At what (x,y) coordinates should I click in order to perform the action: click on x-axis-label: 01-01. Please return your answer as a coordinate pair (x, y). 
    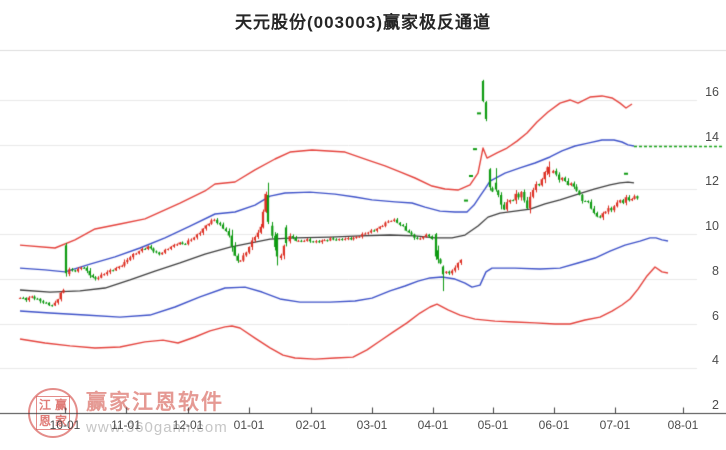
    Looking at the image, I should click on (249, 425).